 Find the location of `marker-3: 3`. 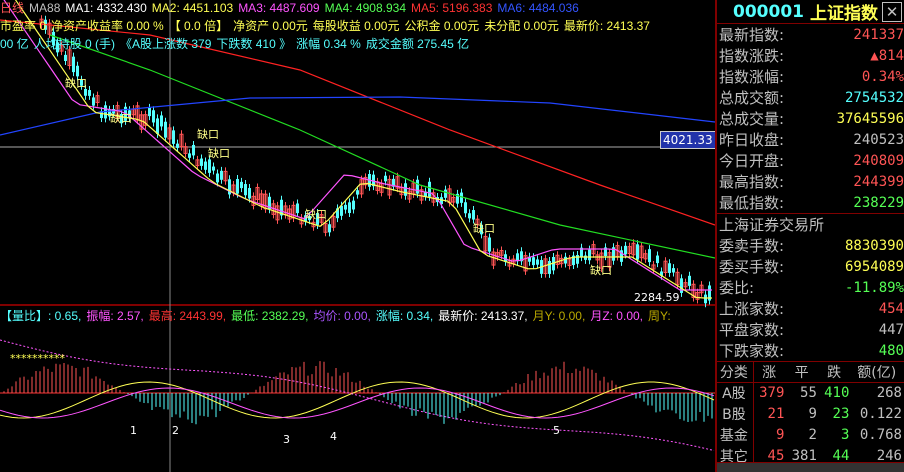

marker-3: 3 is located at coordinates (286, 439).